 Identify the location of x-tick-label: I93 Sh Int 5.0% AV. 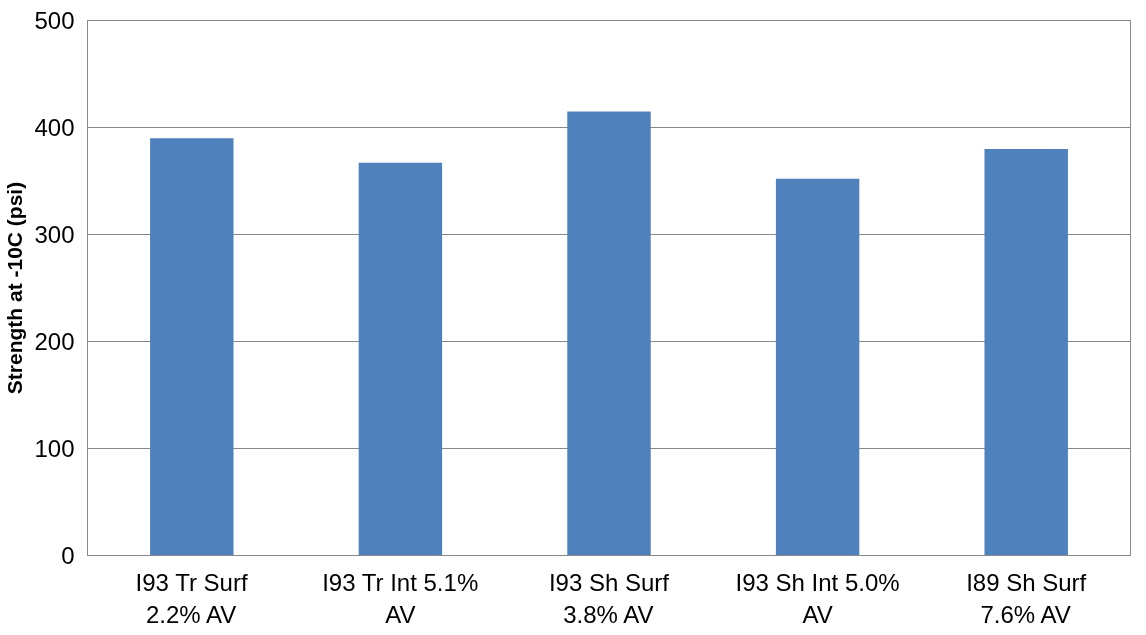
(817, 598).